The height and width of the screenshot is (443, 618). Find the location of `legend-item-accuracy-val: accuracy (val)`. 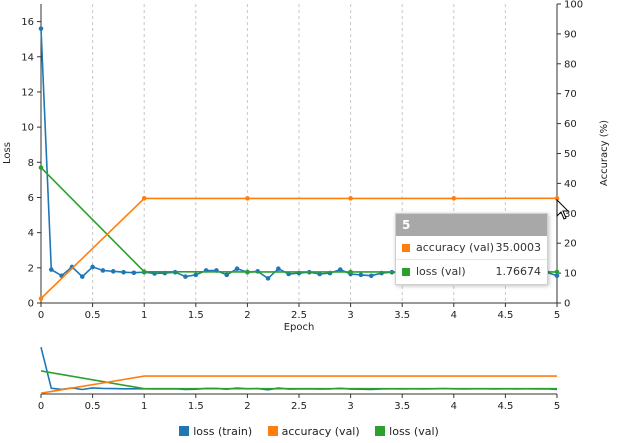

legend-item-accuracy-val: accuracy (val) is located at coordinates (313, 431).